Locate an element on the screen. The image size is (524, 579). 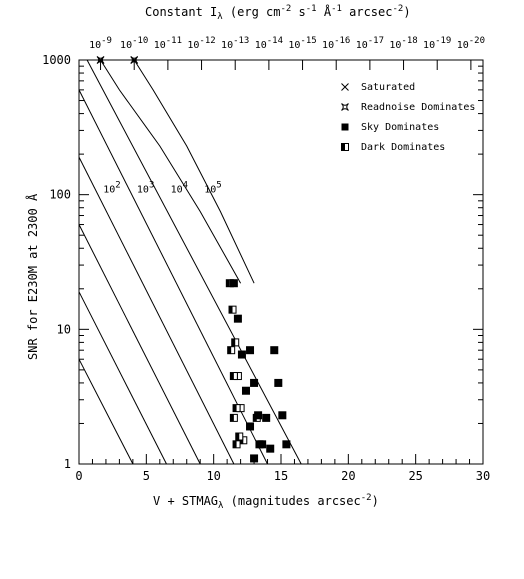
x-tick-label: 10 is located at coordinates (213, 476).